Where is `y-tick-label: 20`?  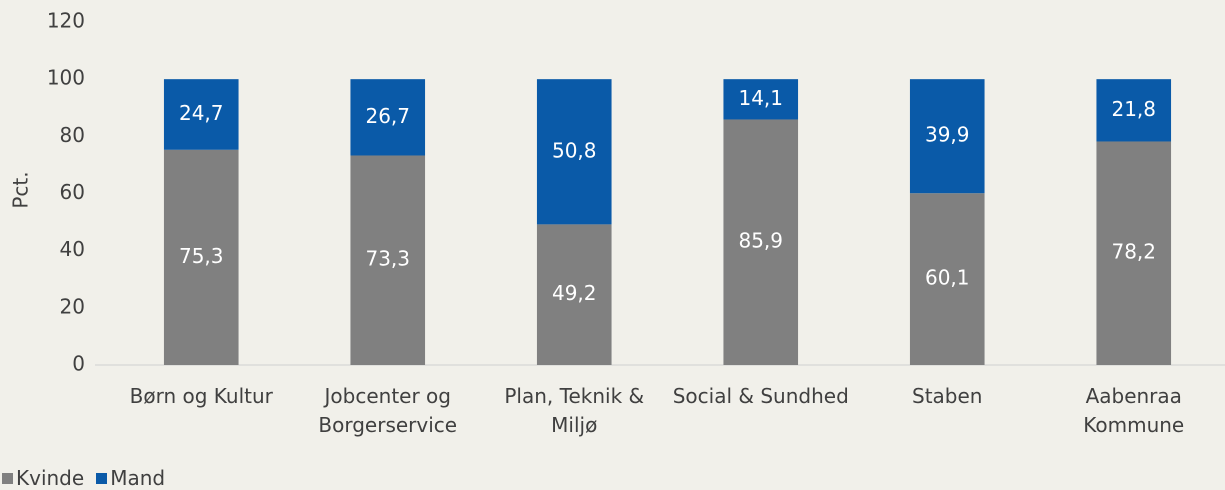
y-tick-label: 20 is located at coordinates (72, 306).